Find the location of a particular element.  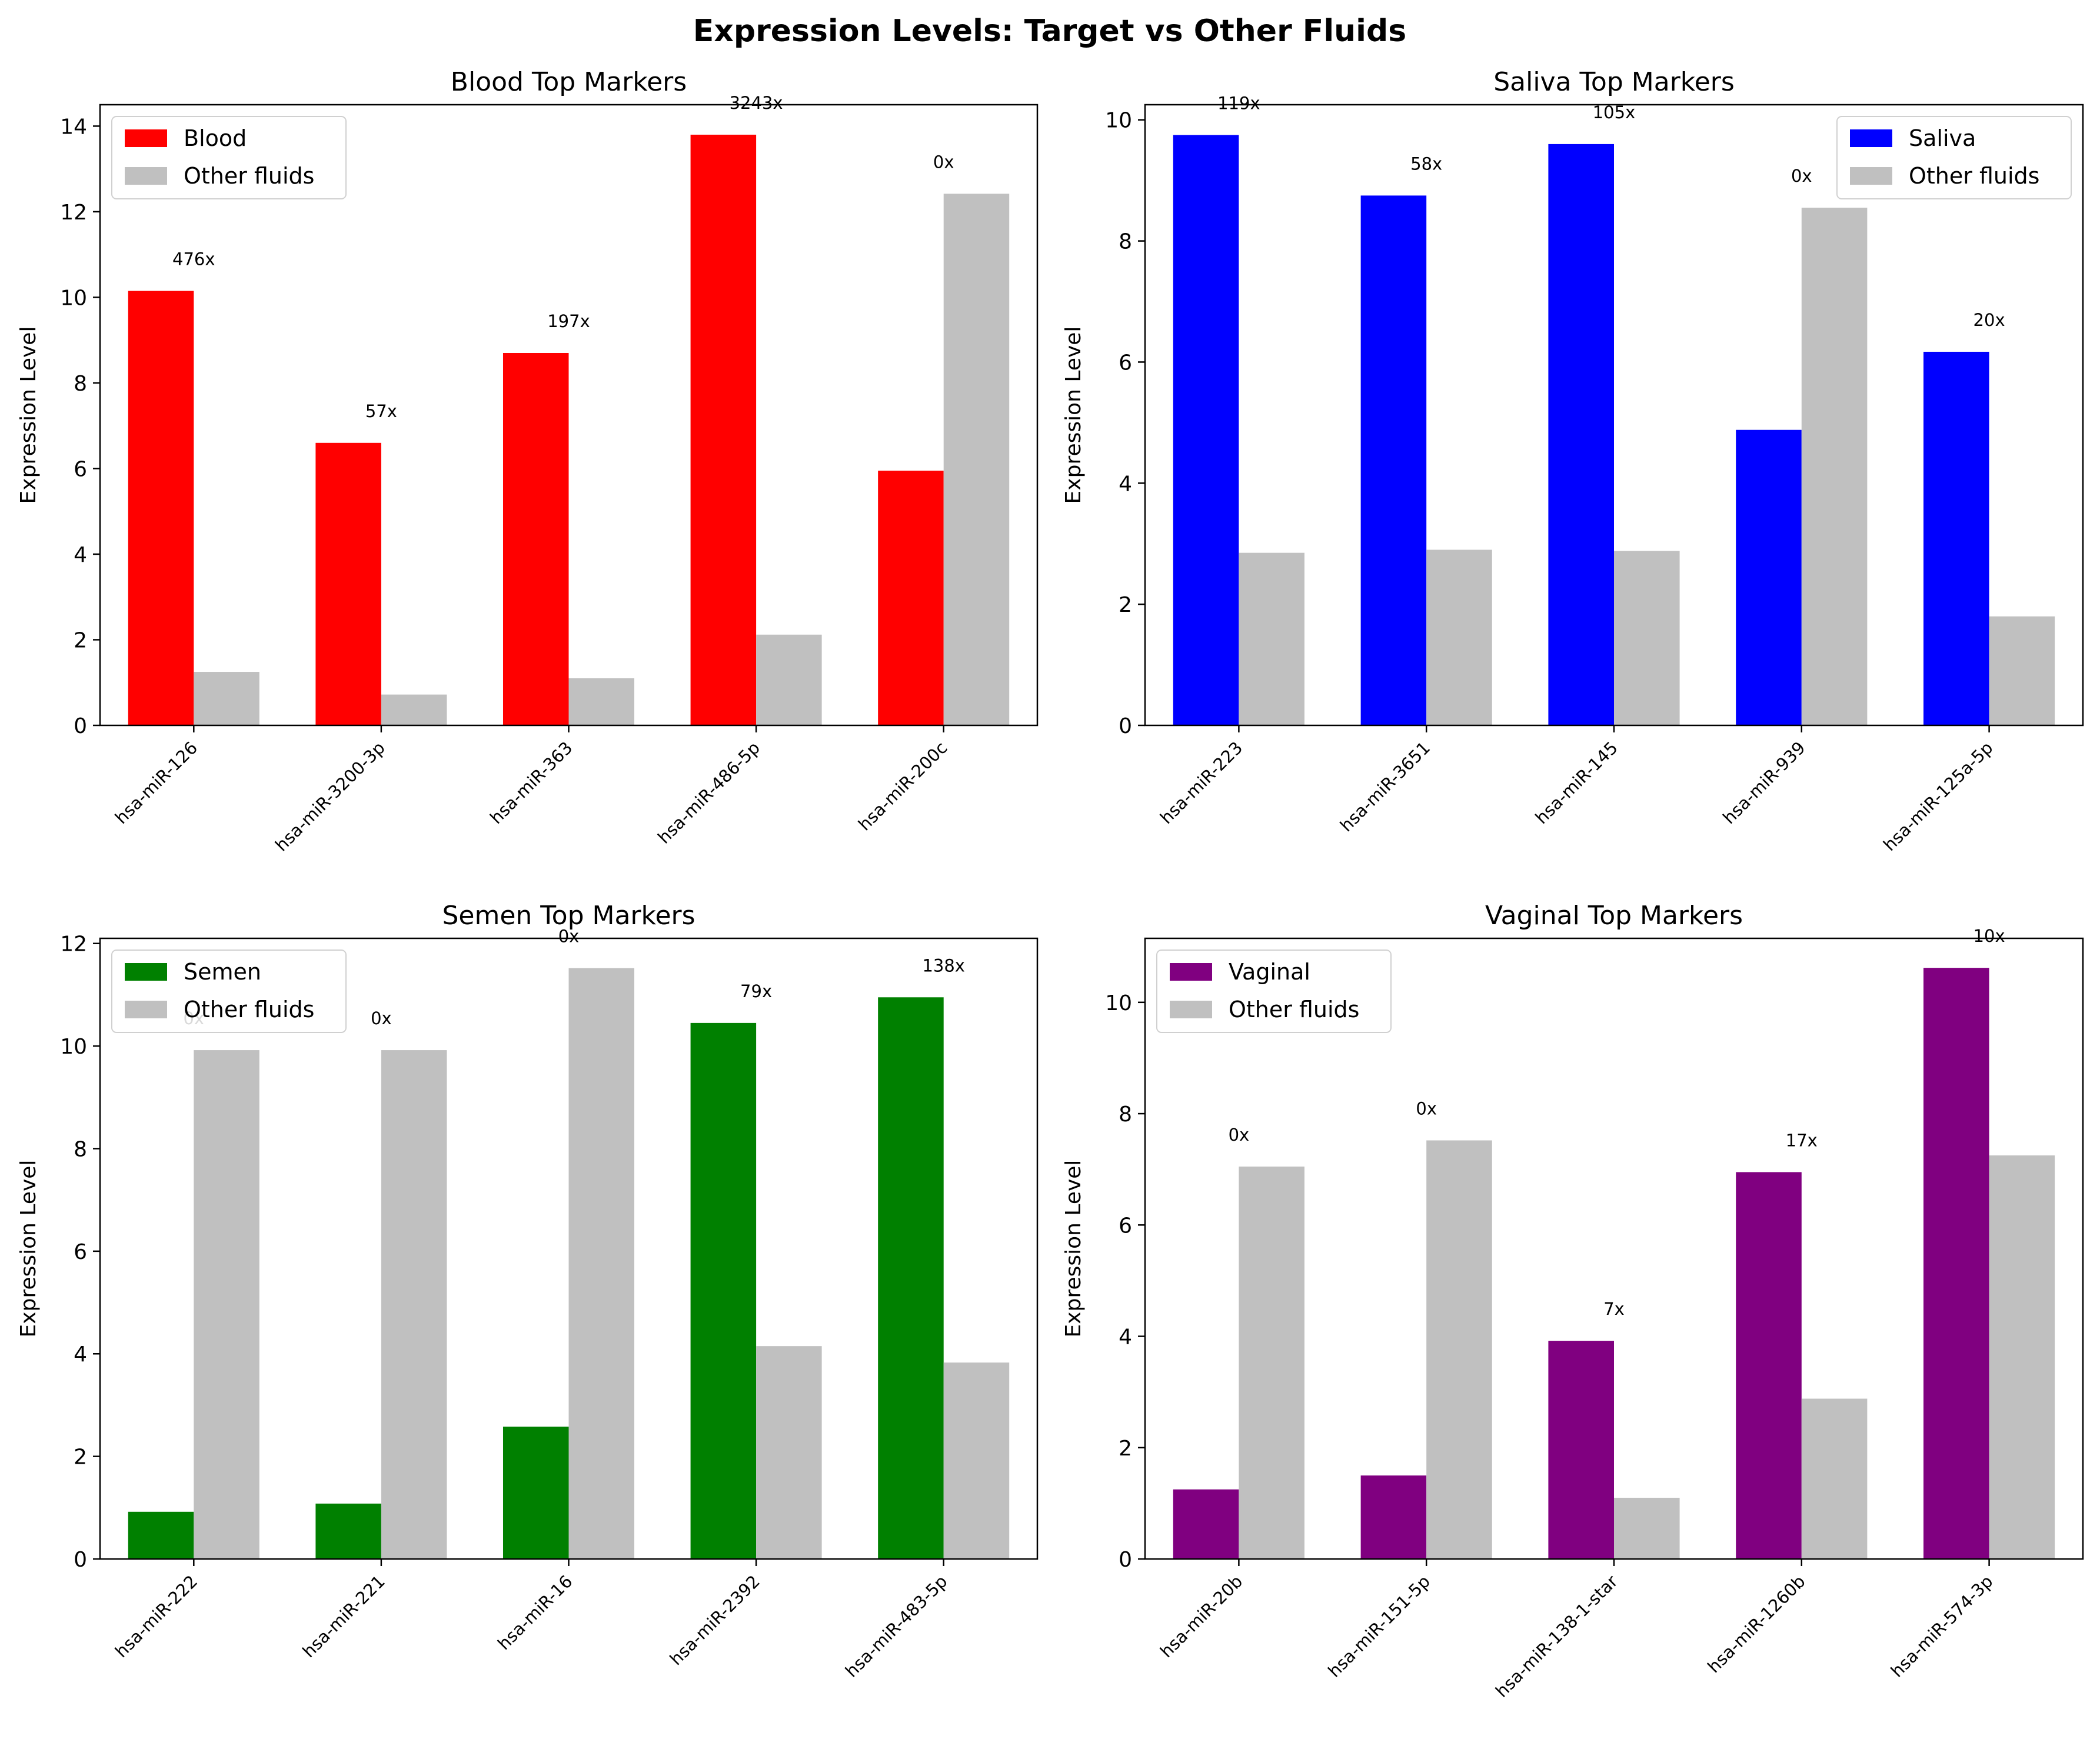

legend: Semen Other fluids is located at coordinates (229, 991).